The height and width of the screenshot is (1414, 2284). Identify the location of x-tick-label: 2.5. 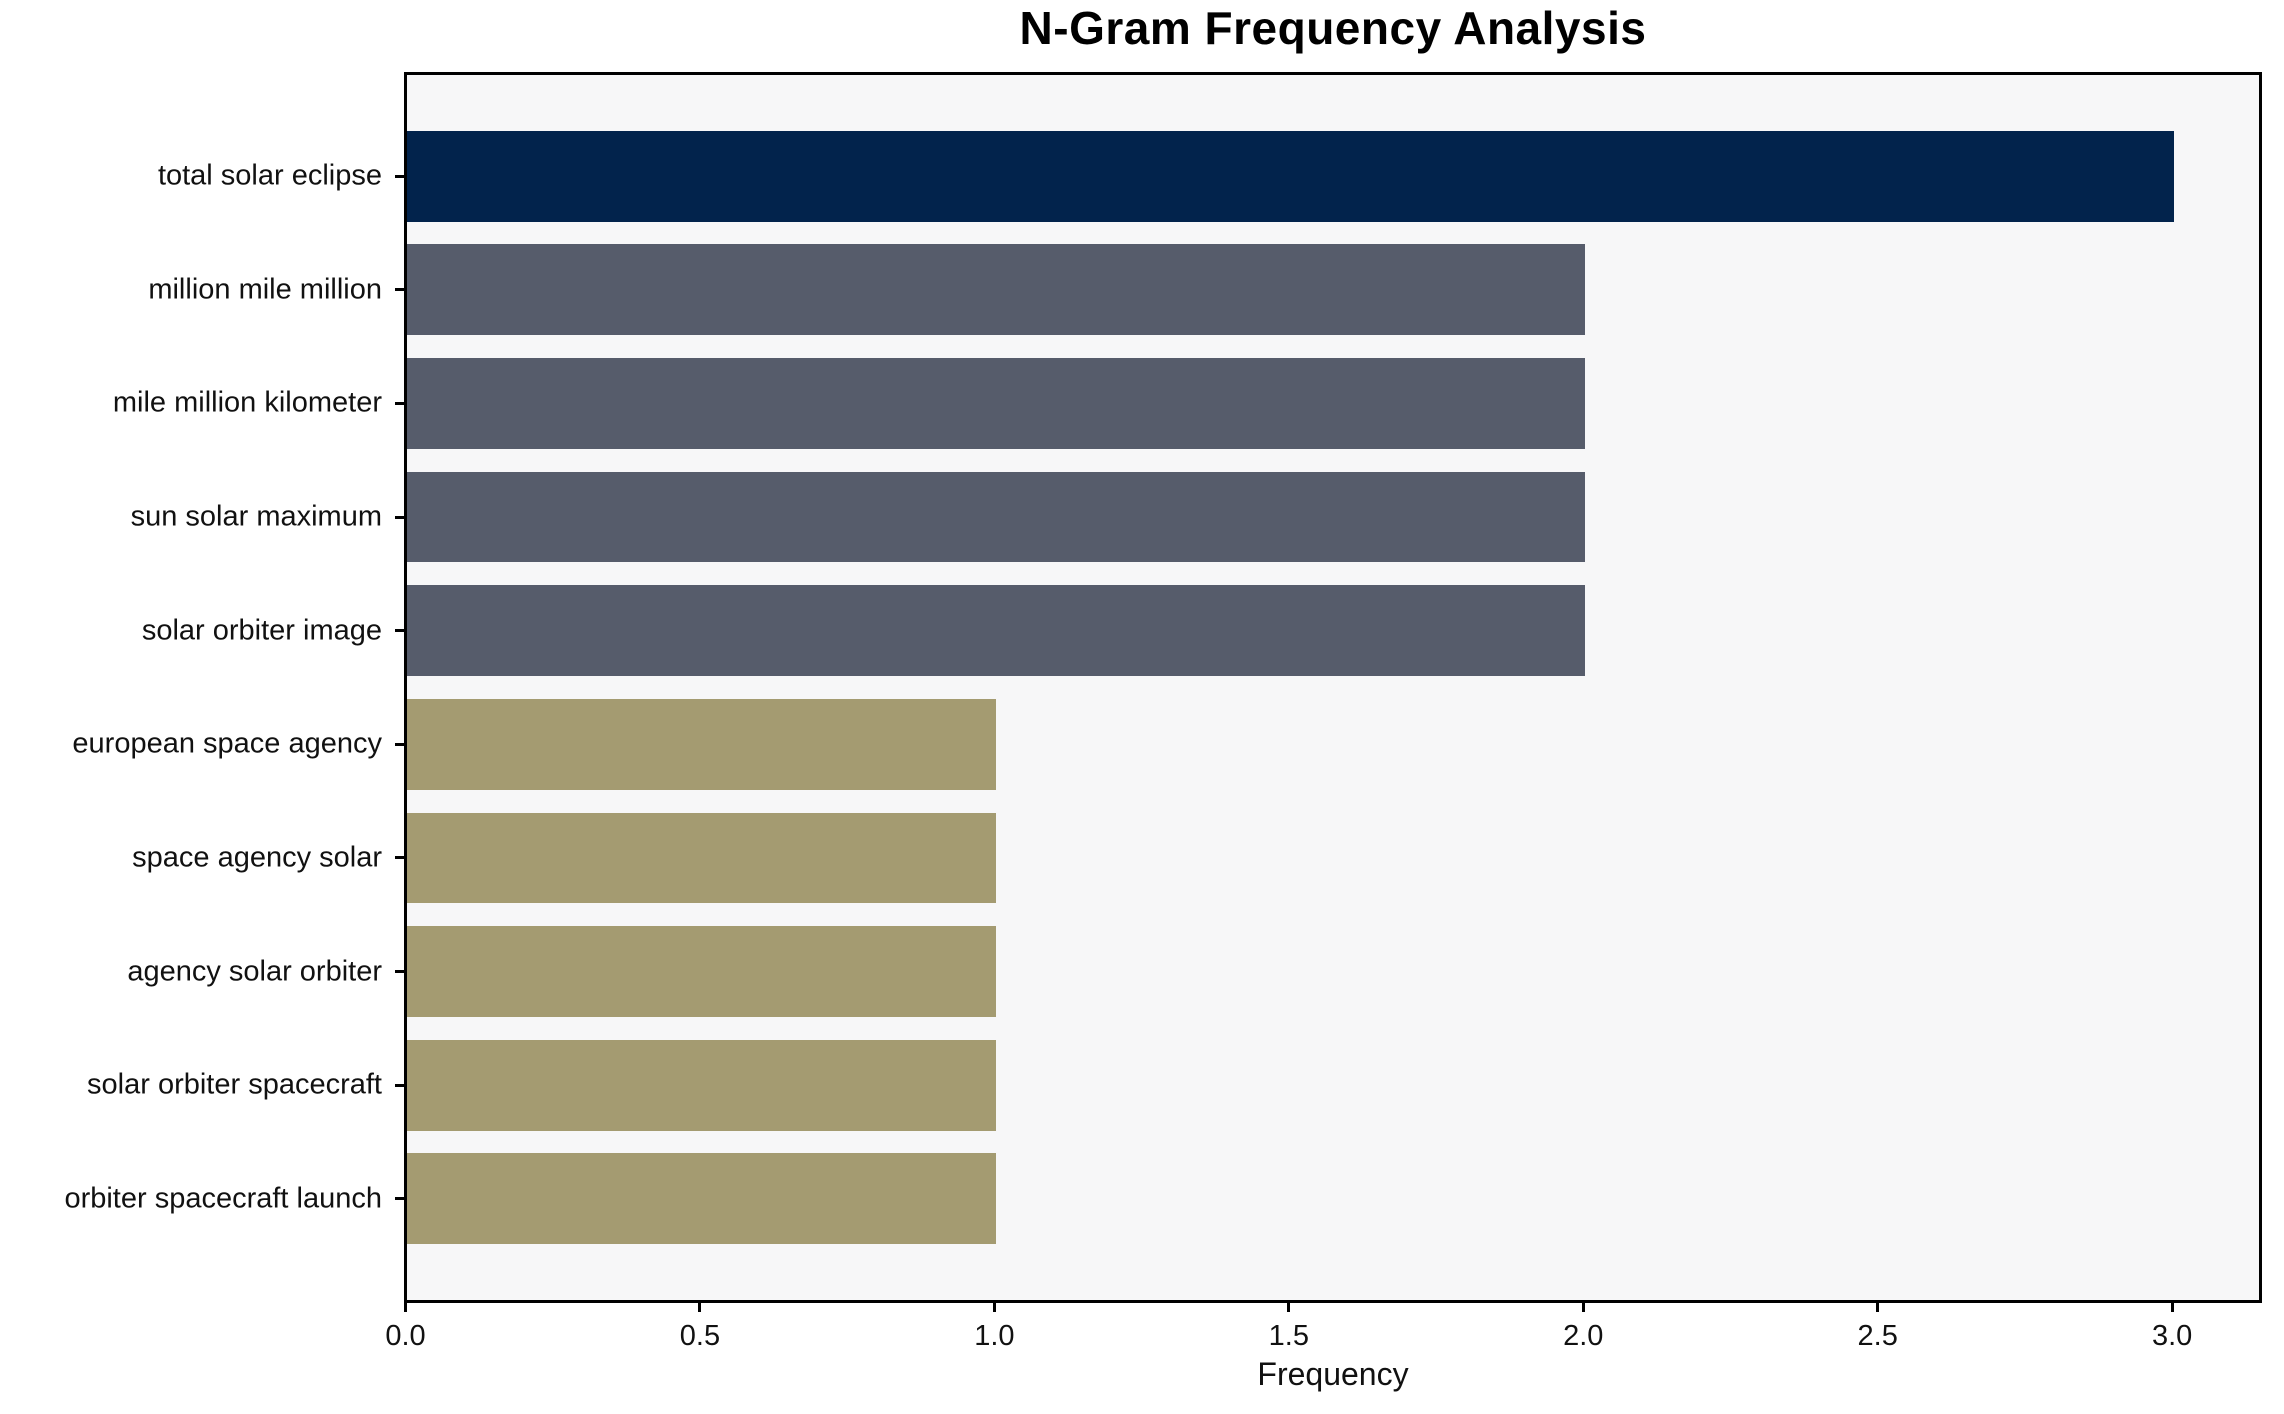
(1877, 1336).